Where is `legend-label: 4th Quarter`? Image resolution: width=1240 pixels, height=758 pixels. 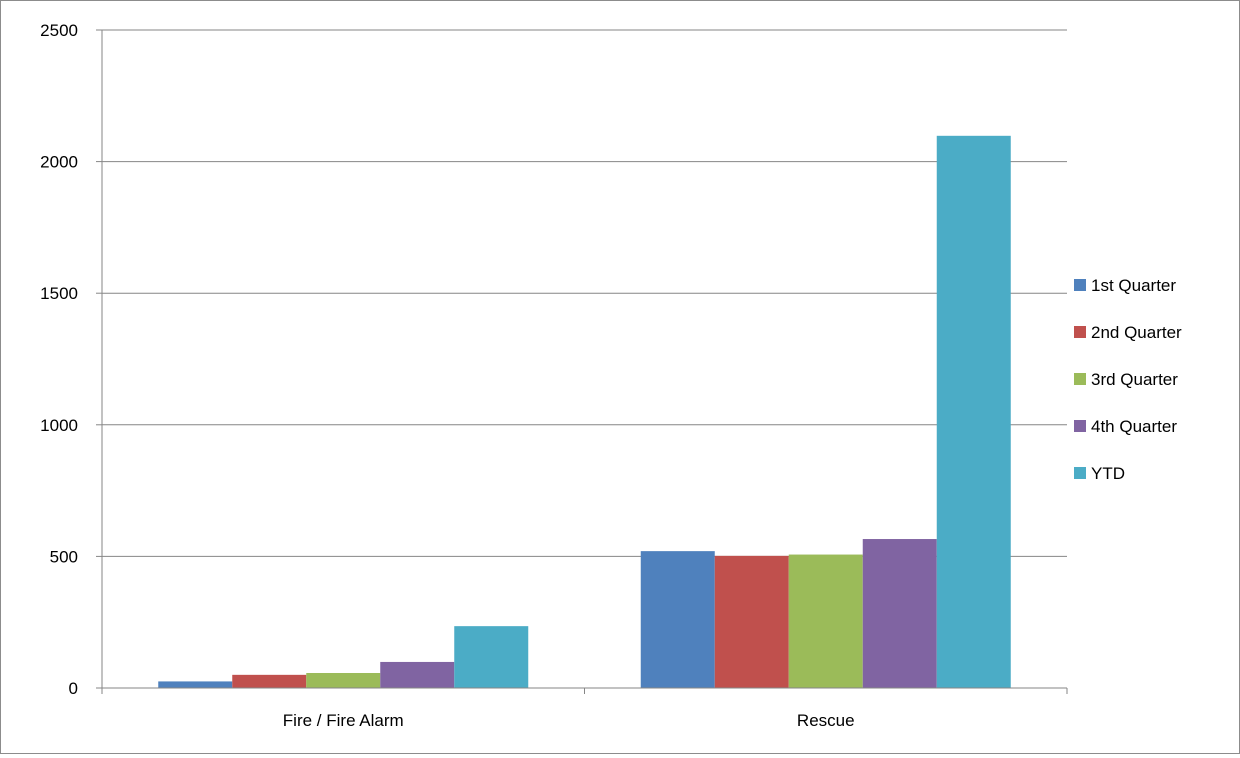
legend-label: 4th Quarter is located at coordinates (1134, 426).